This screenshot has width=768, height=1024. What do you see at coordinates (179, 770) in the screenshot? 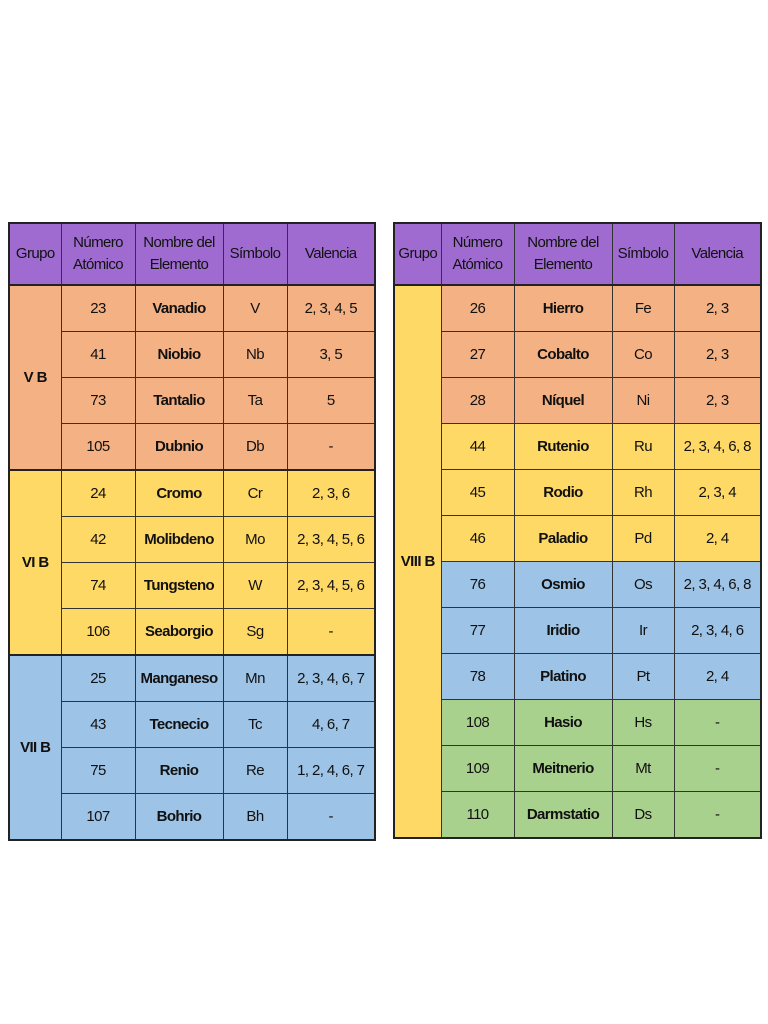
I see `element-name: Renio` at bounding box center [179, 770].